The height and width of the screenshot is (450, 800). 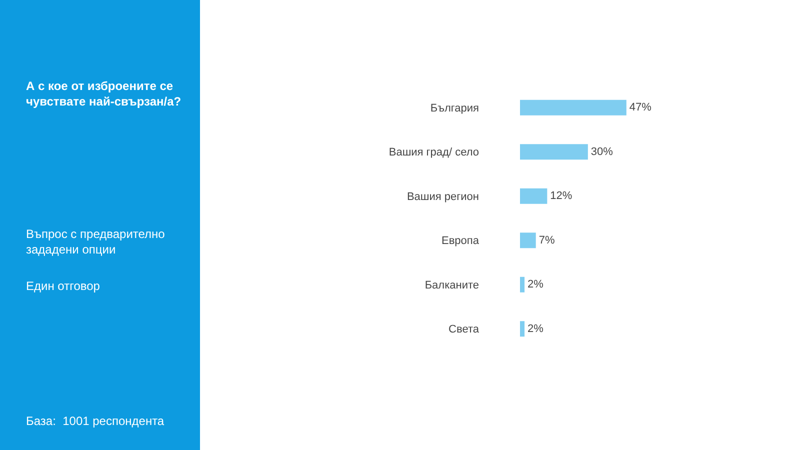 What do you see at coordinates (640, 108) in the screenshot?
I see `data-label: 47%` at bounding box center [640, 108].